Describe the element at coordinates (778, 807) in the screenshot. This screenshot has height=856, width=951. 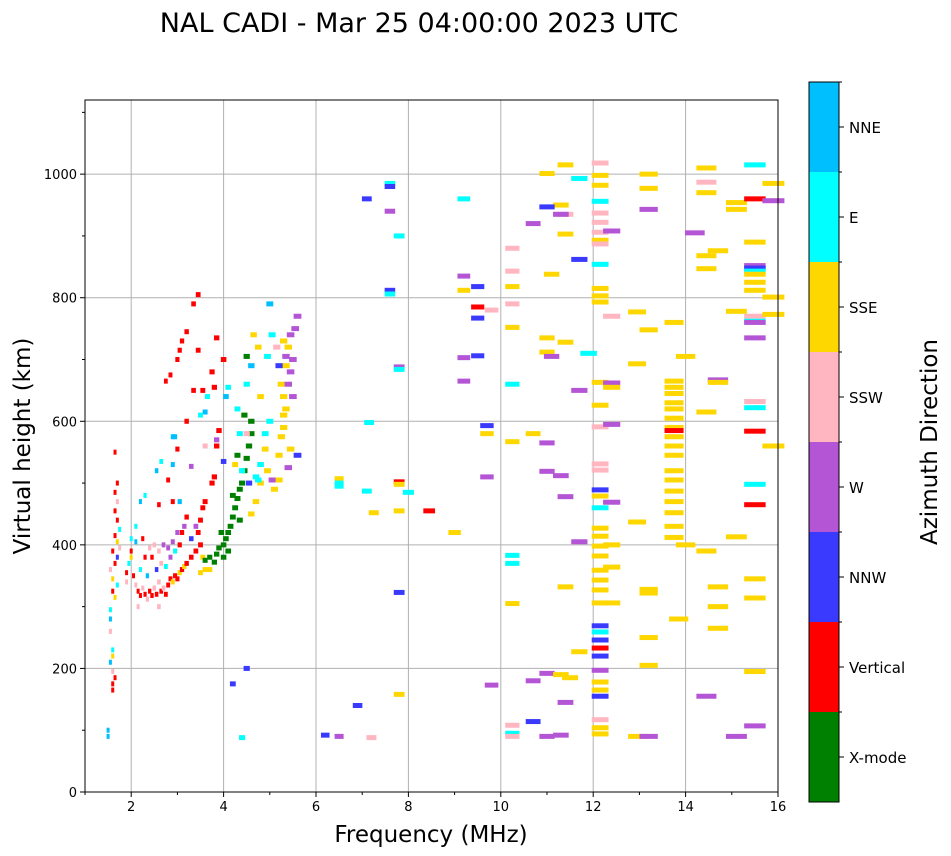
I see `x-tick-label: 16` at that location.